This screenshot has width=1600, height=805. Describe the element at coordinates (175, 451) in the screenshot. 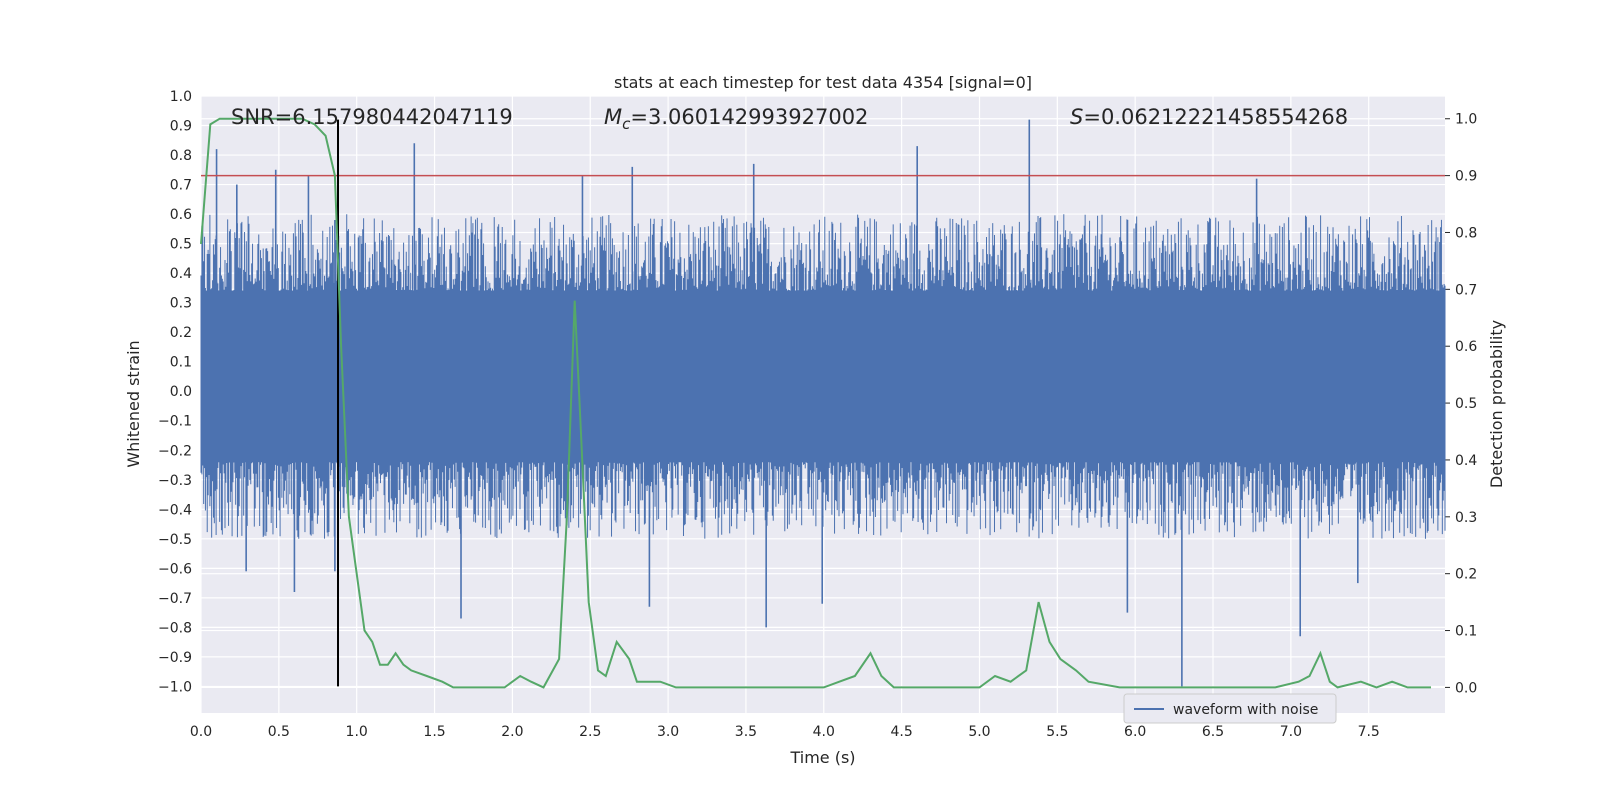

I see `y-tick-label: −0.2` at that location.